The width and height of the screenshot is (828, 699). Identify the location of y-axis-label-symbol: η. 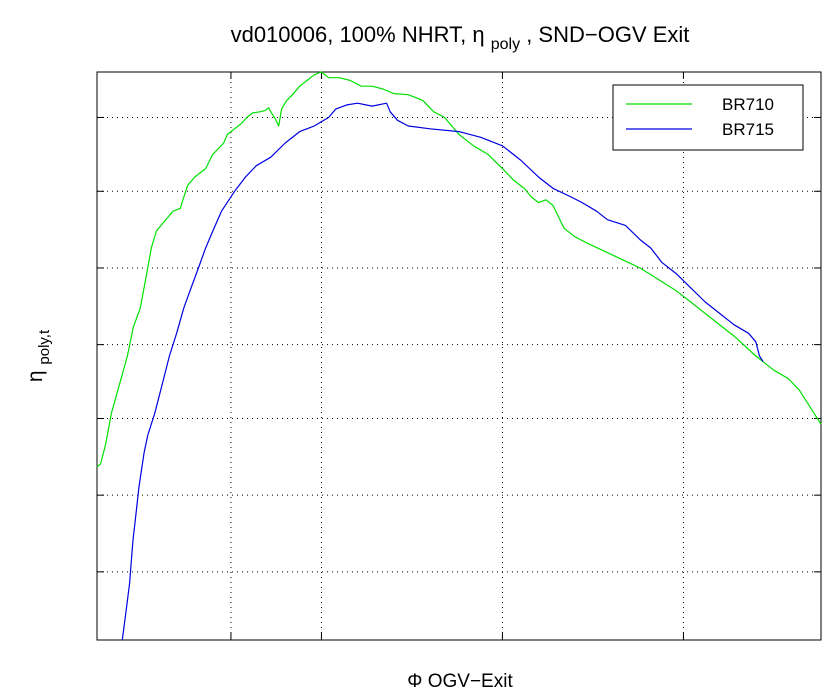
(35, 376).